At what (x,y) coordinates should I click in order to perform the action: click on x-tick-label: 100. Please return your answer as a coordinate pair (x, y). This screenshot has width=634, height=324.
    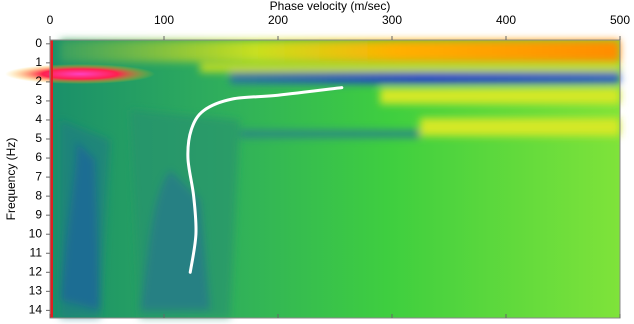
    Looking at the image, I should click on (164, 20).